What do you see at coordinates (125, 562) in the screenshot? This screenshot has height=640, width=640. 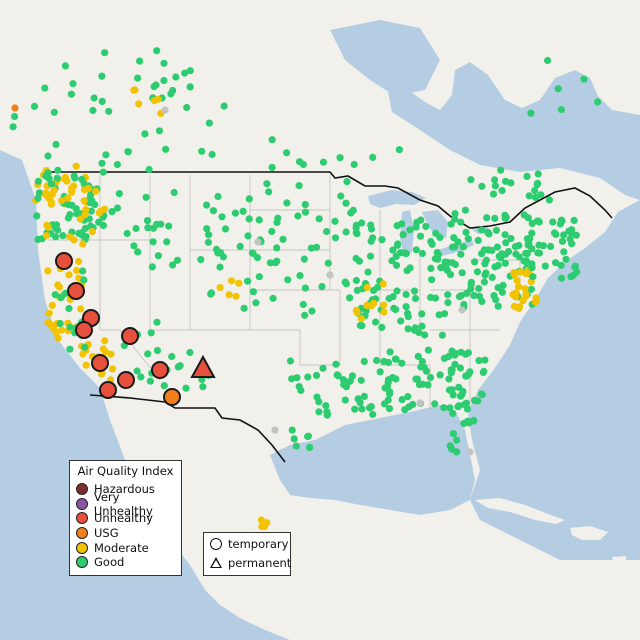 I see `legend-item-good: Good` at bounding box center [125, 562].